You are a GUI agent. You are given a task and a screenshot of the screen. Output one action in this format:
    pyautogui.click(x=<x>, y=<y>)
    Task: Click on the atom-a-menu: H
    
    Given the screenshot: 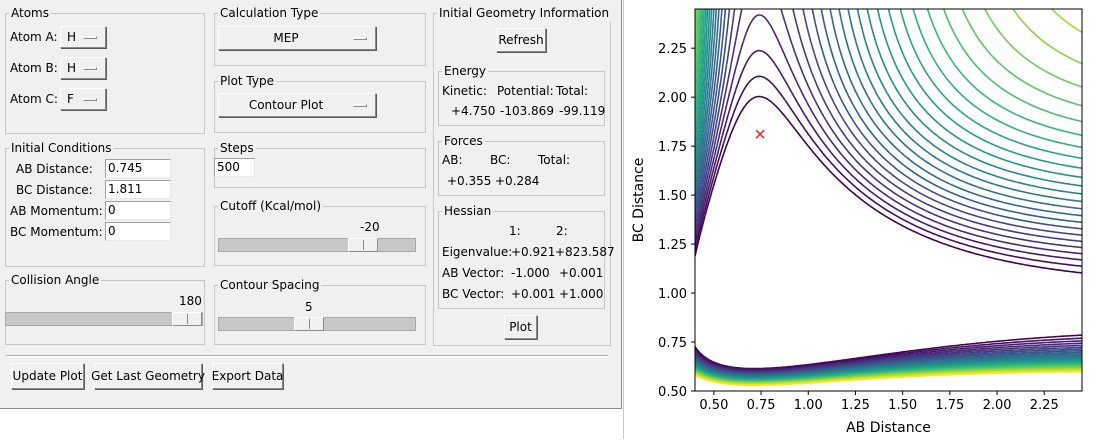 What is the action you would take?
    pyautogui.click(x=83, y=37)
    